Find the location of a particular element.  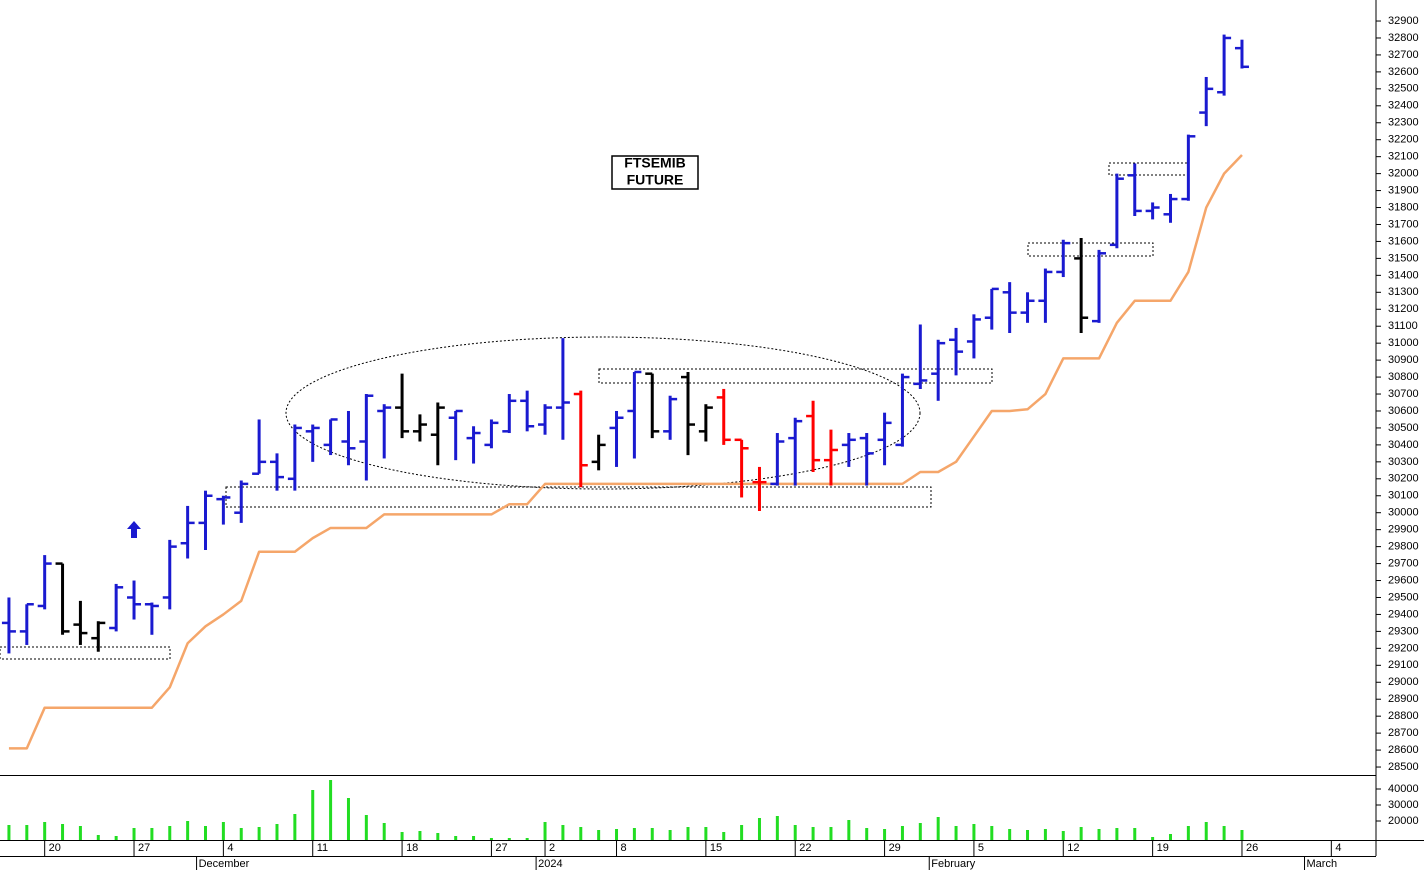

y-tick-label: 28500 is located at coordinates (1403, 767).